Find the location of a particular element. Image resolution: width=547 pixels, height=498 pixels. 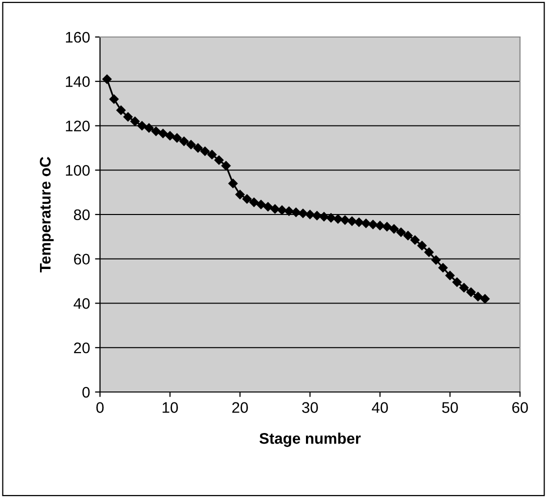

x-tick-label: 60 is located at coordinates (520, 407).